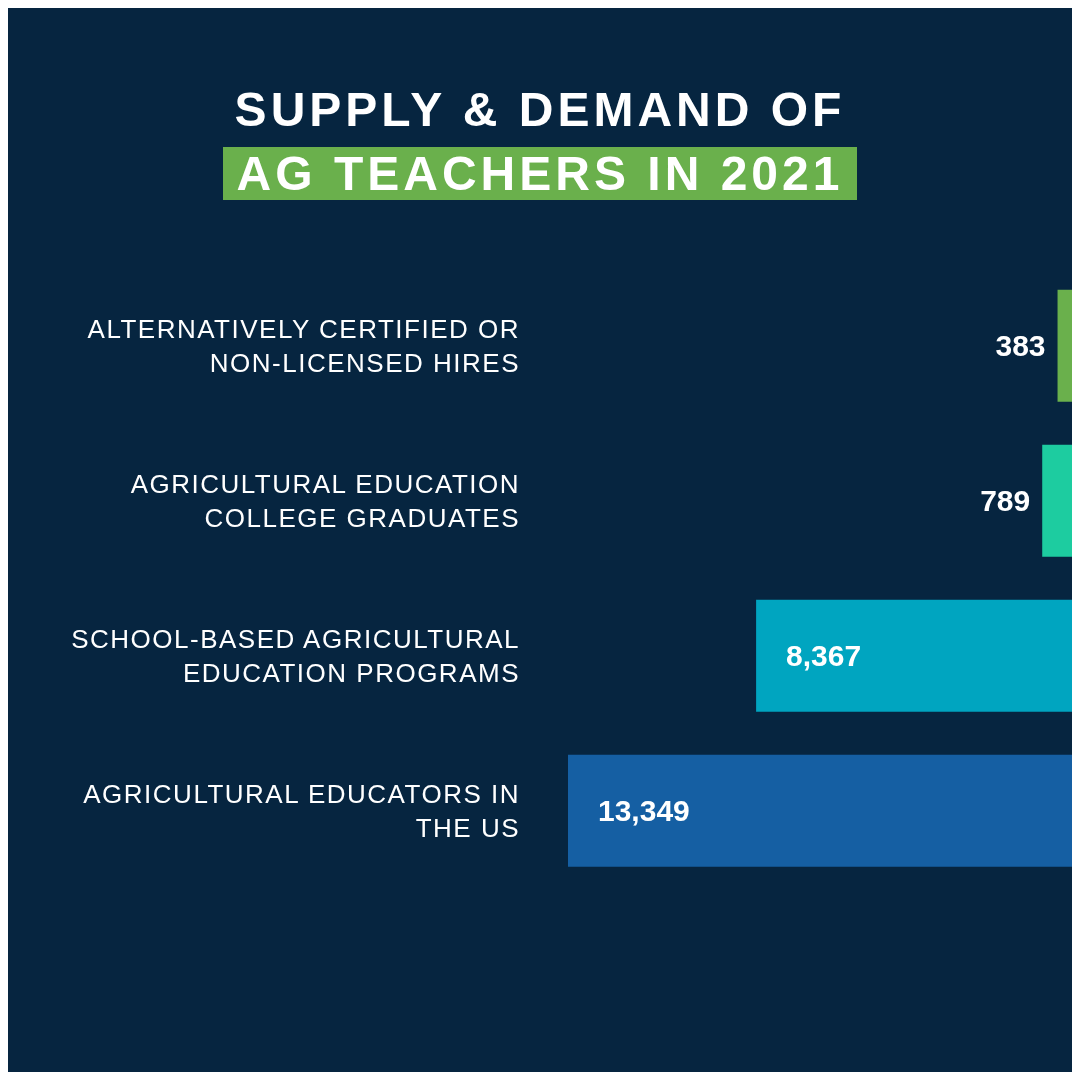 Image resolution: width=1080 pixels, height=1080 pixels. Describe the element at coordinates (824, 656) in the screenshot. I see `data-label: 8,367` at that location.